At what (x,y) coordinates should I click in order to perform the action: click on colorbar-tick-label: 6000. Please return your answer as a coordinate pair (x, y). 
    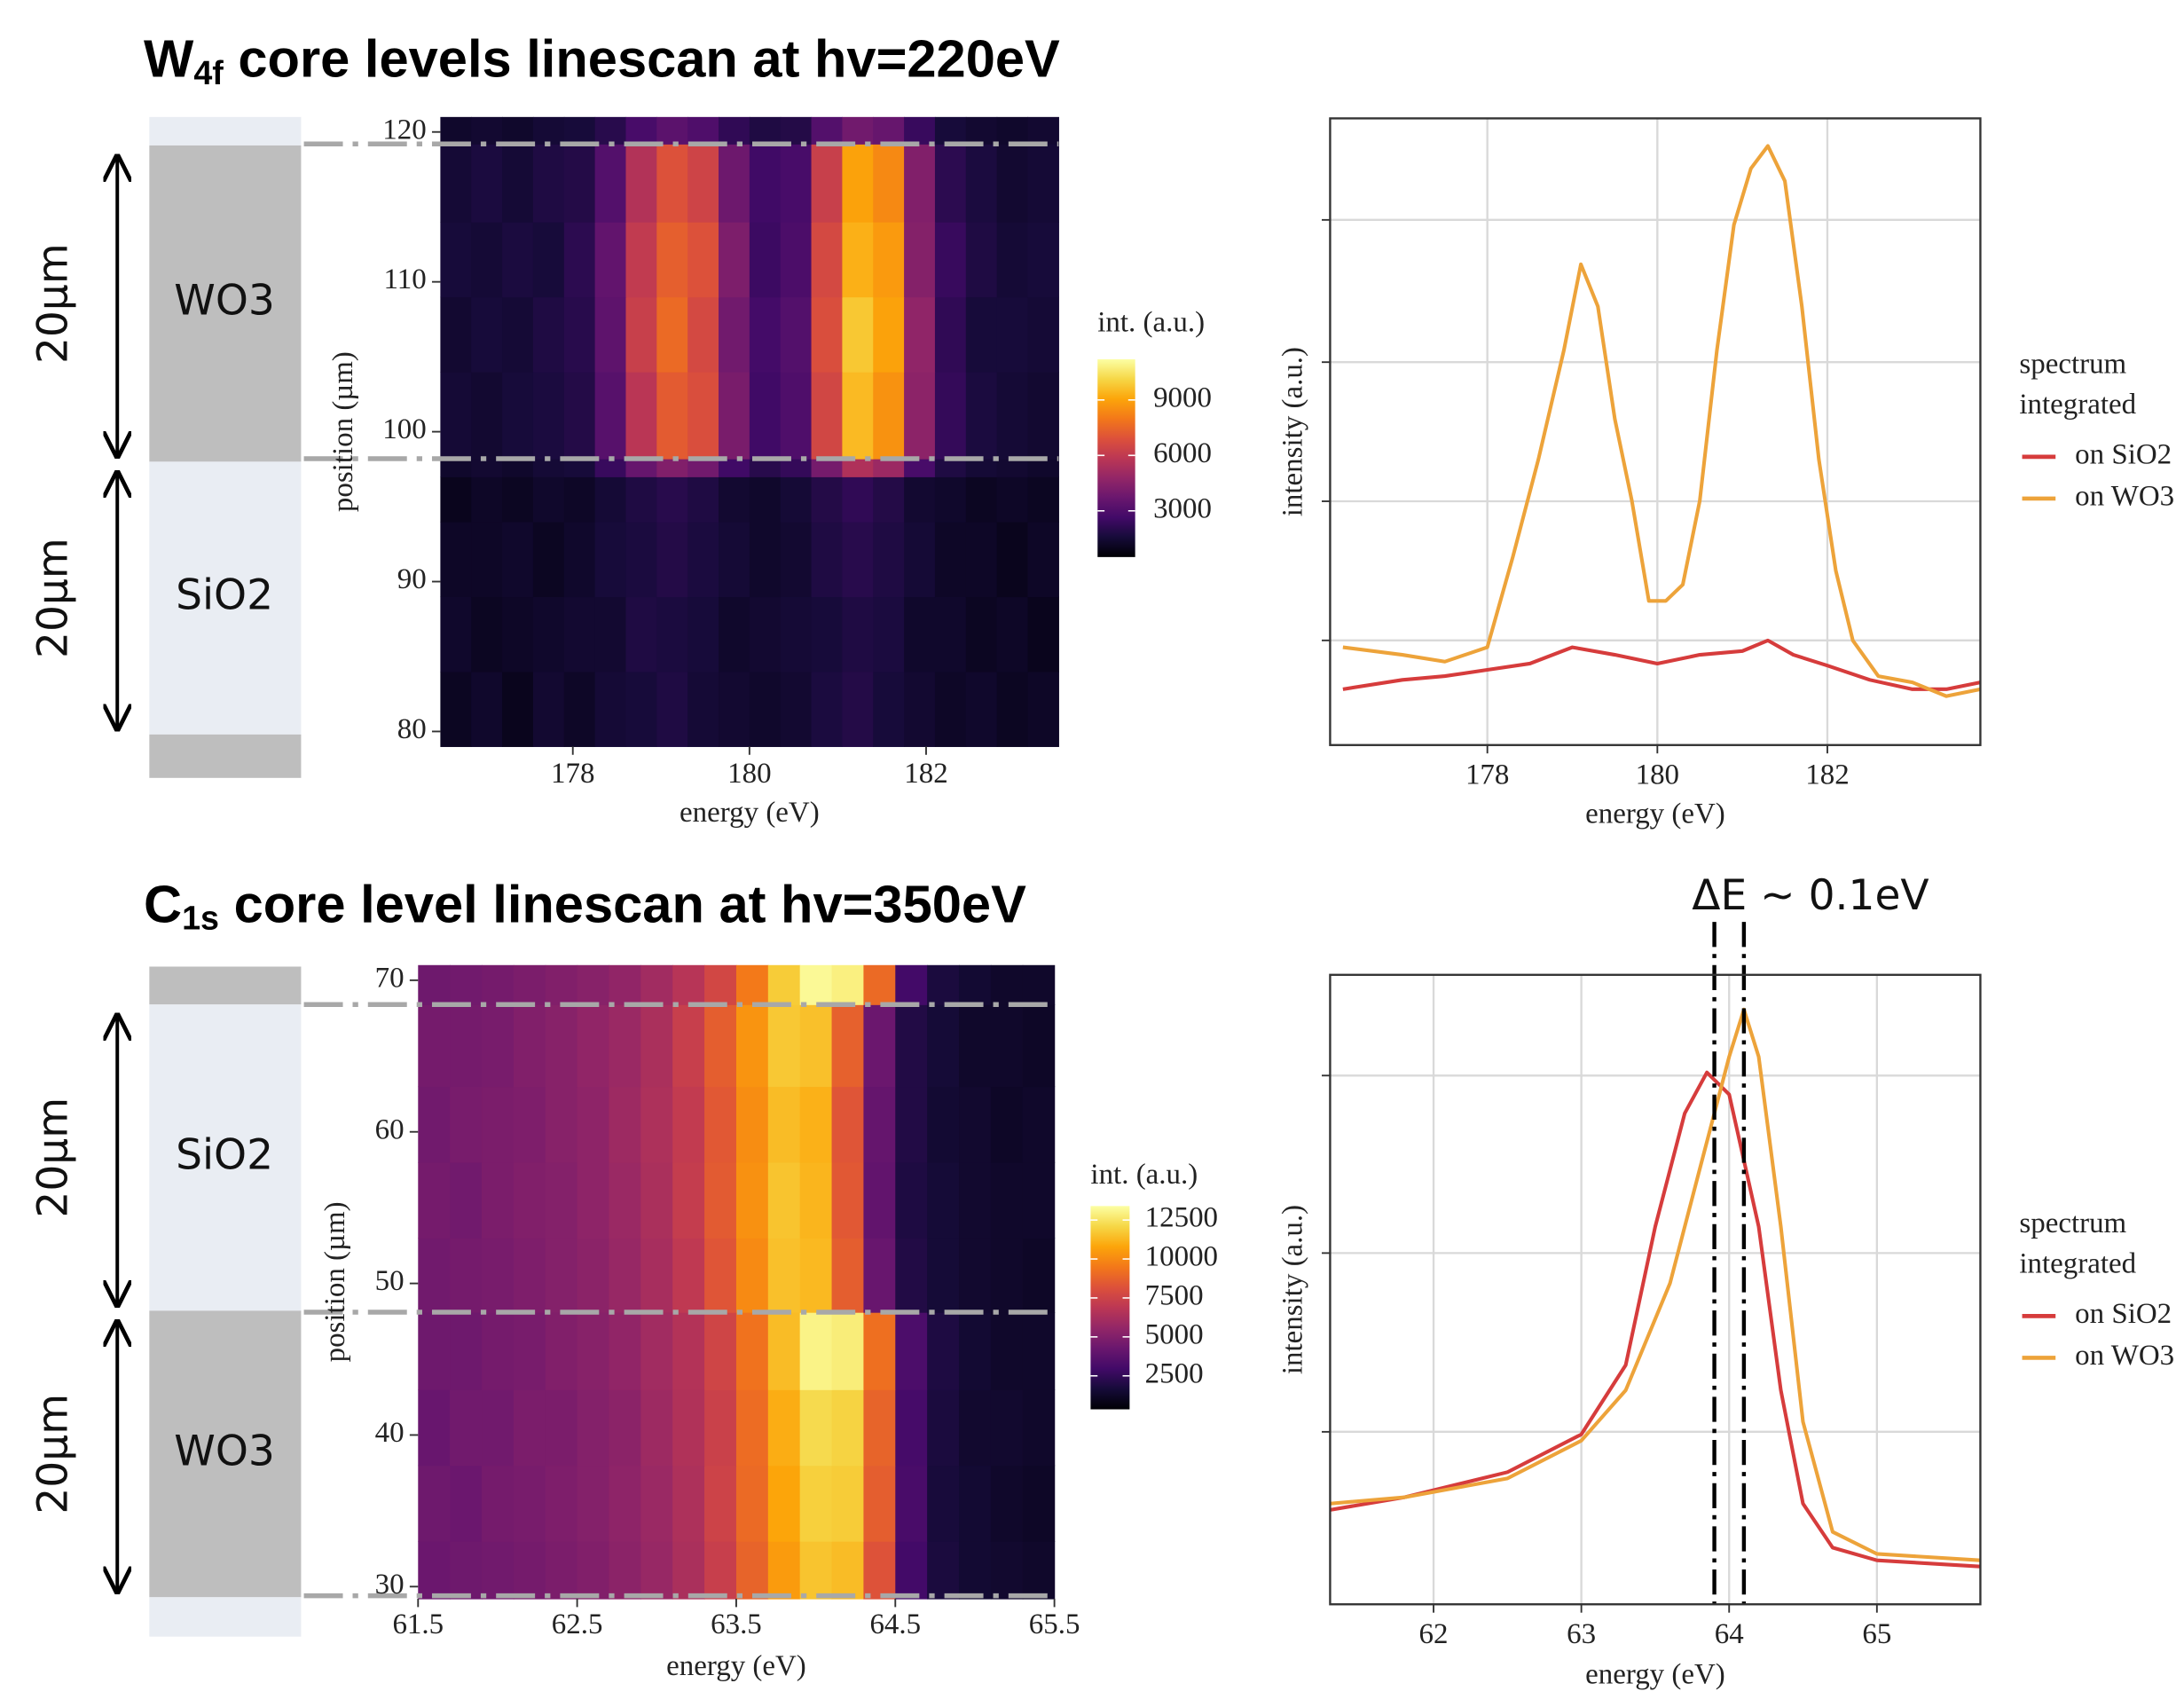
    Looking at the image, I should click on (1182, 453).